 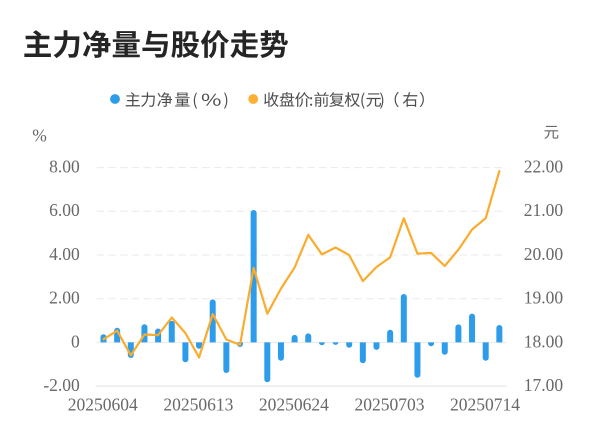 What do you see at coordinates (64, 210) in the screenshot?
I see `svg-text: 6.00` at bounding box center [64, 210].